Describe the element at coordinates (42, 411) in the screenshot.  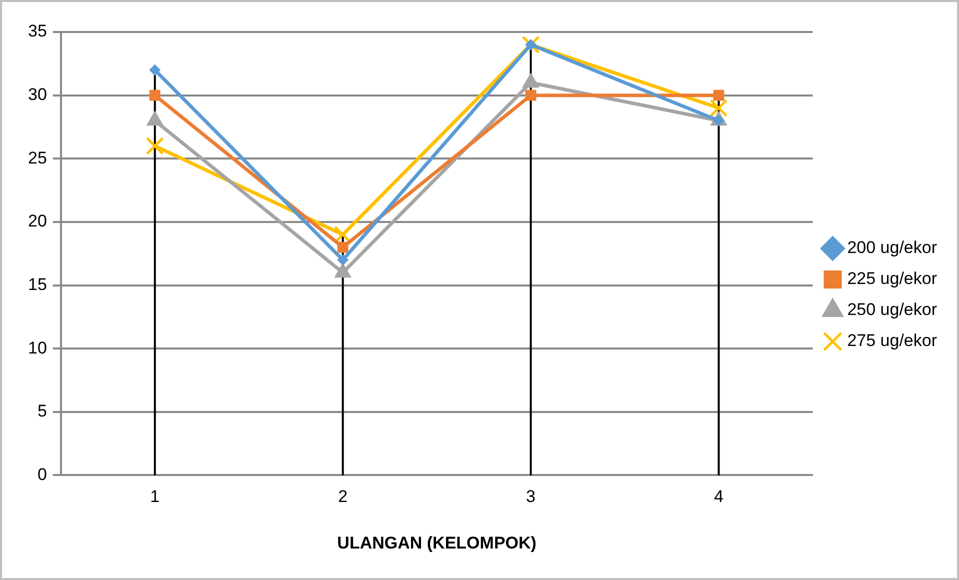
I see `y-tick-label: 5` at that location.